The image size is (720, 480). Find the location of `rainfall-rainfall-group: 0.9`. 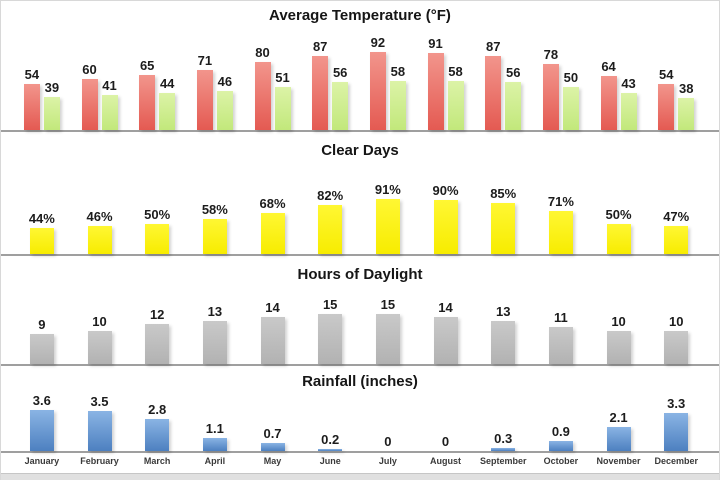

rainfall-rainfall-group: 0.9 is located at coordinates (560, 437).